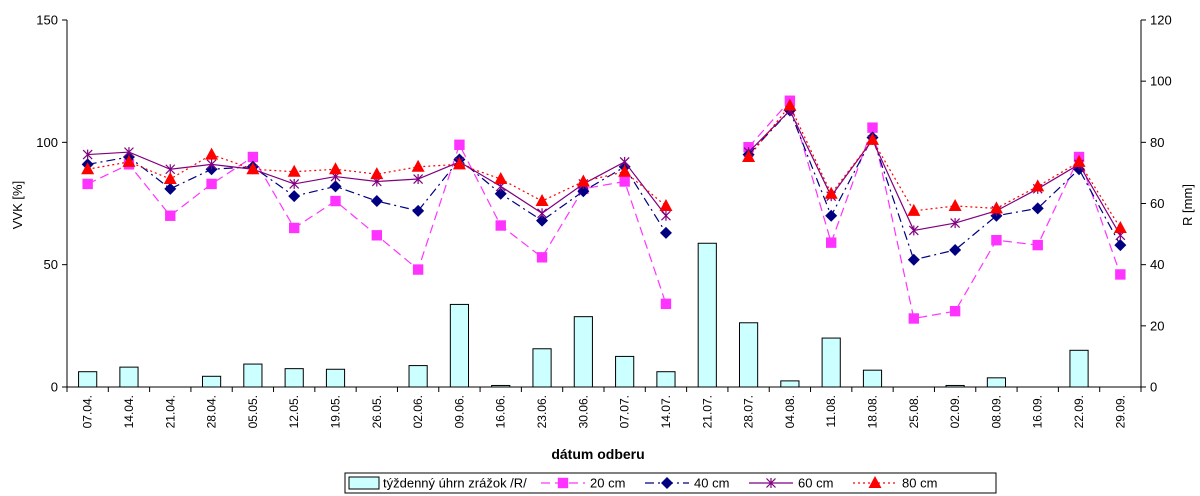 This screenshot has height=496, width=1200. Describe the element at coordinates (459, 411) in the screenshot. I see `x-tick-label: 09.06.` at that location.